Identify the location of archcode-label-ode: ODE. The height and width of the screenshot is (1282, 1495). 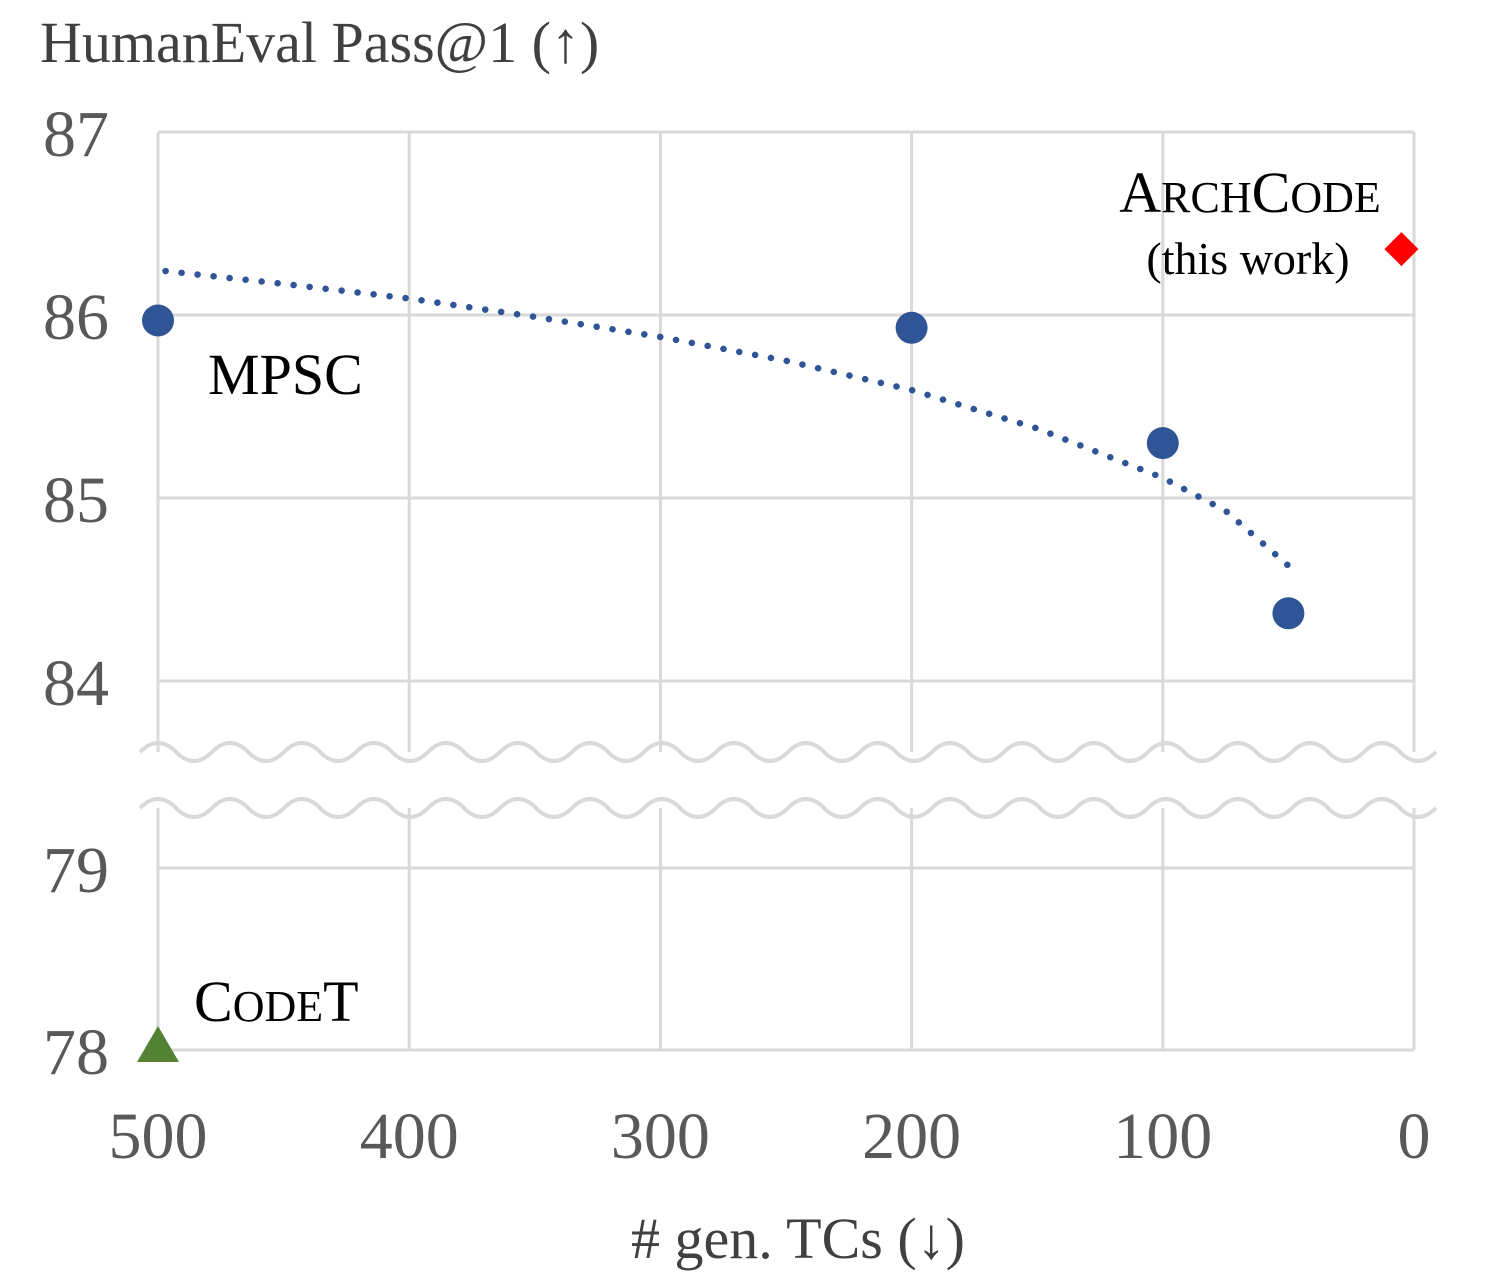
(1335, 197).